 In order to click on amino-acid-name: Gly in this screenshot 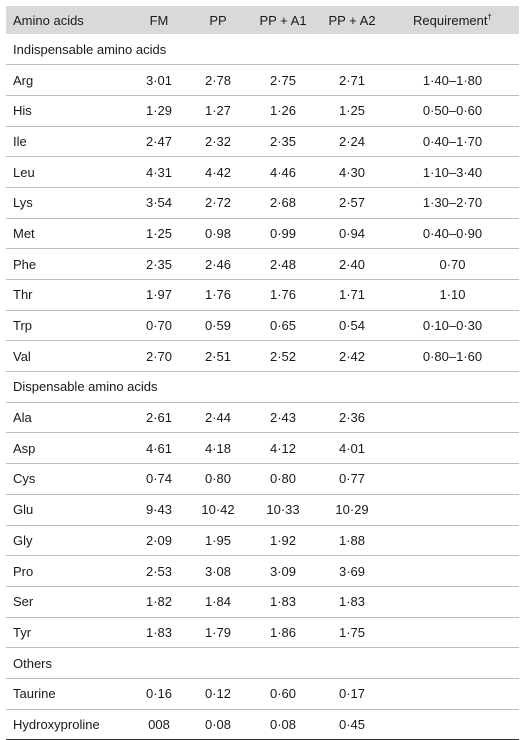, I will do `click(23, 540)`.